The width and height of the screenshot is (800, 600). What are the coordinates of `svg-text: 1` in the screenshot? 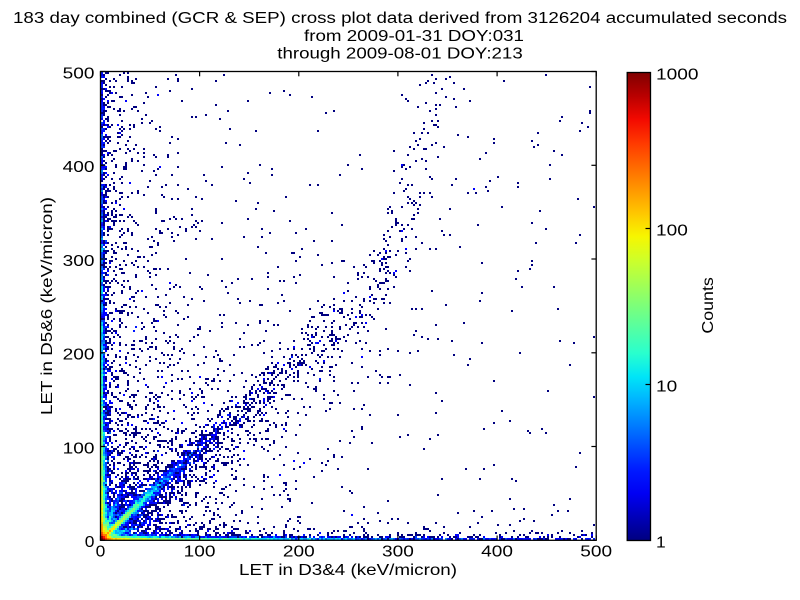 It's located at (661, 542).